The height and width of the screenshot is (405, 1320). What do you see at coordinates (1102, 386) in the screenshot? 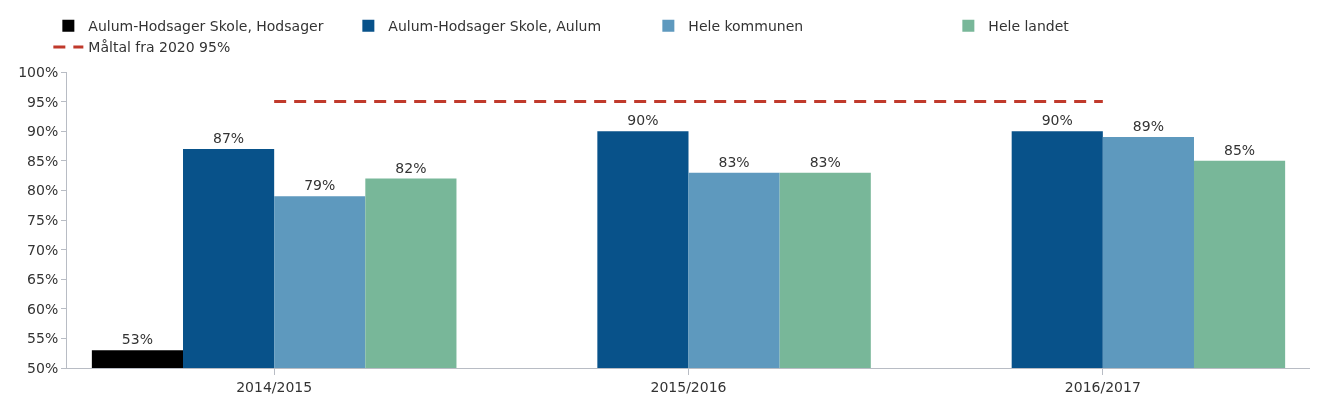
I see `x-tick-label: 2016/2017` at bounding box center [1102, 386].